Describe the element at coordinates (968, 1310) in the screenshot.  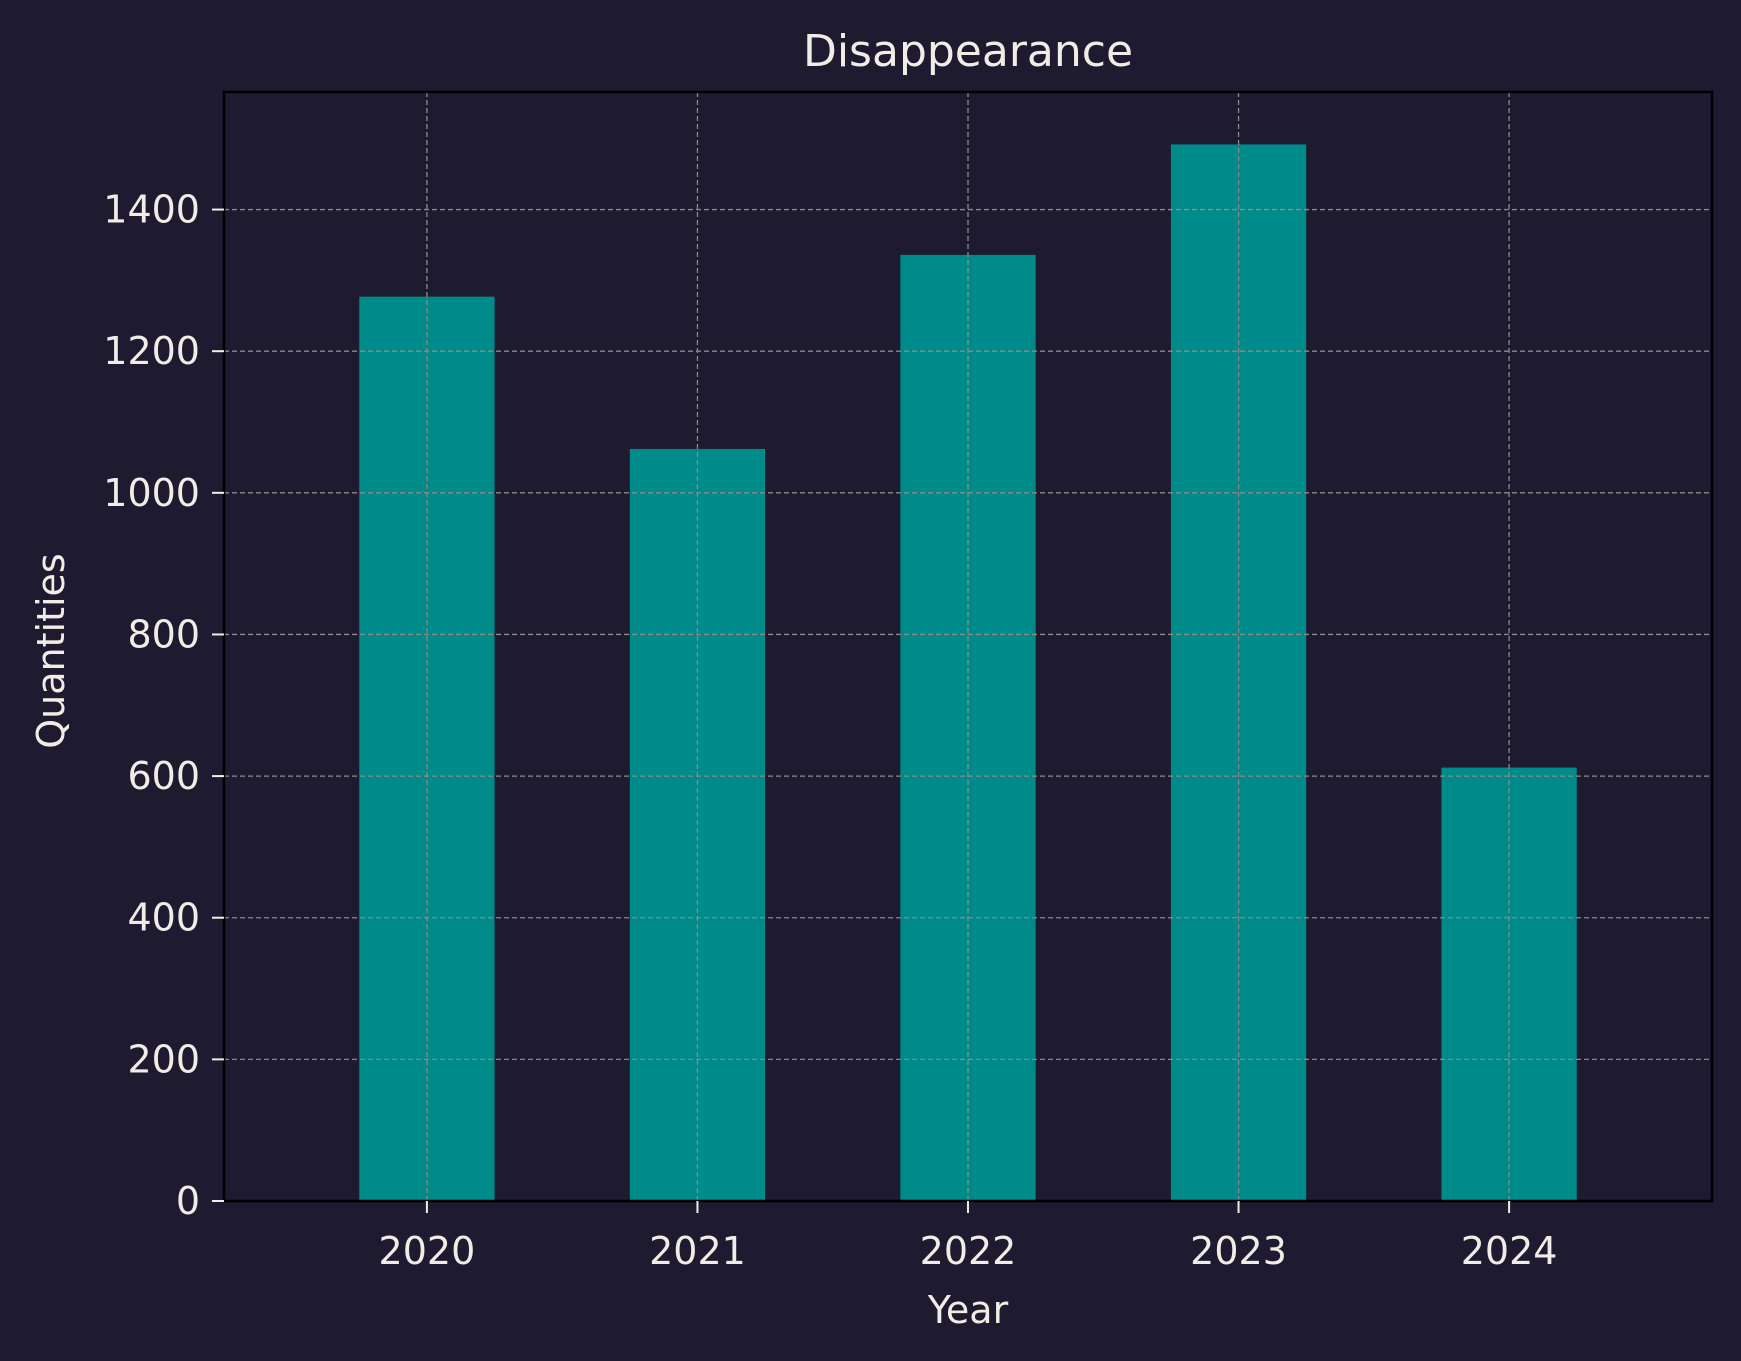
I see `x-axis-label: Year` at that location.